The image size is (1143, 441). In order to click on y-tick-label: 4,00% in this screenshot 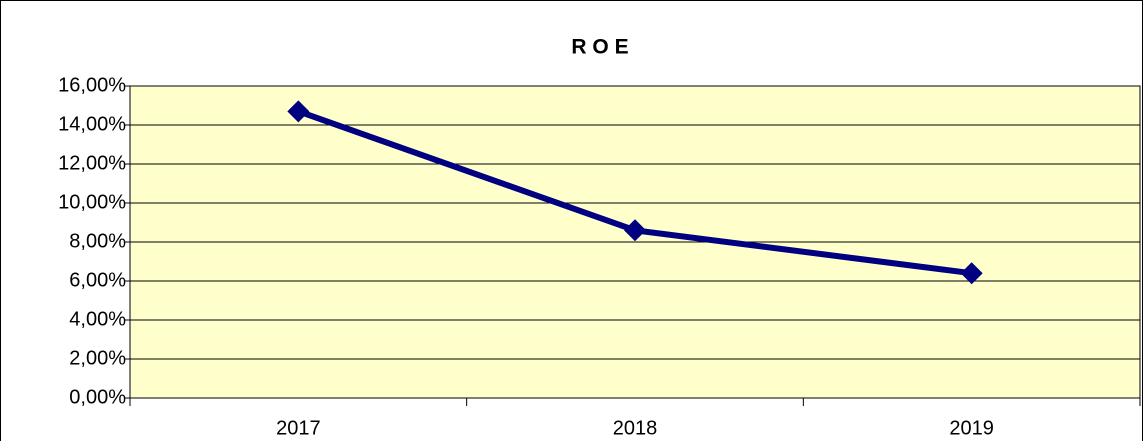, I will do `click(97, 319)`.